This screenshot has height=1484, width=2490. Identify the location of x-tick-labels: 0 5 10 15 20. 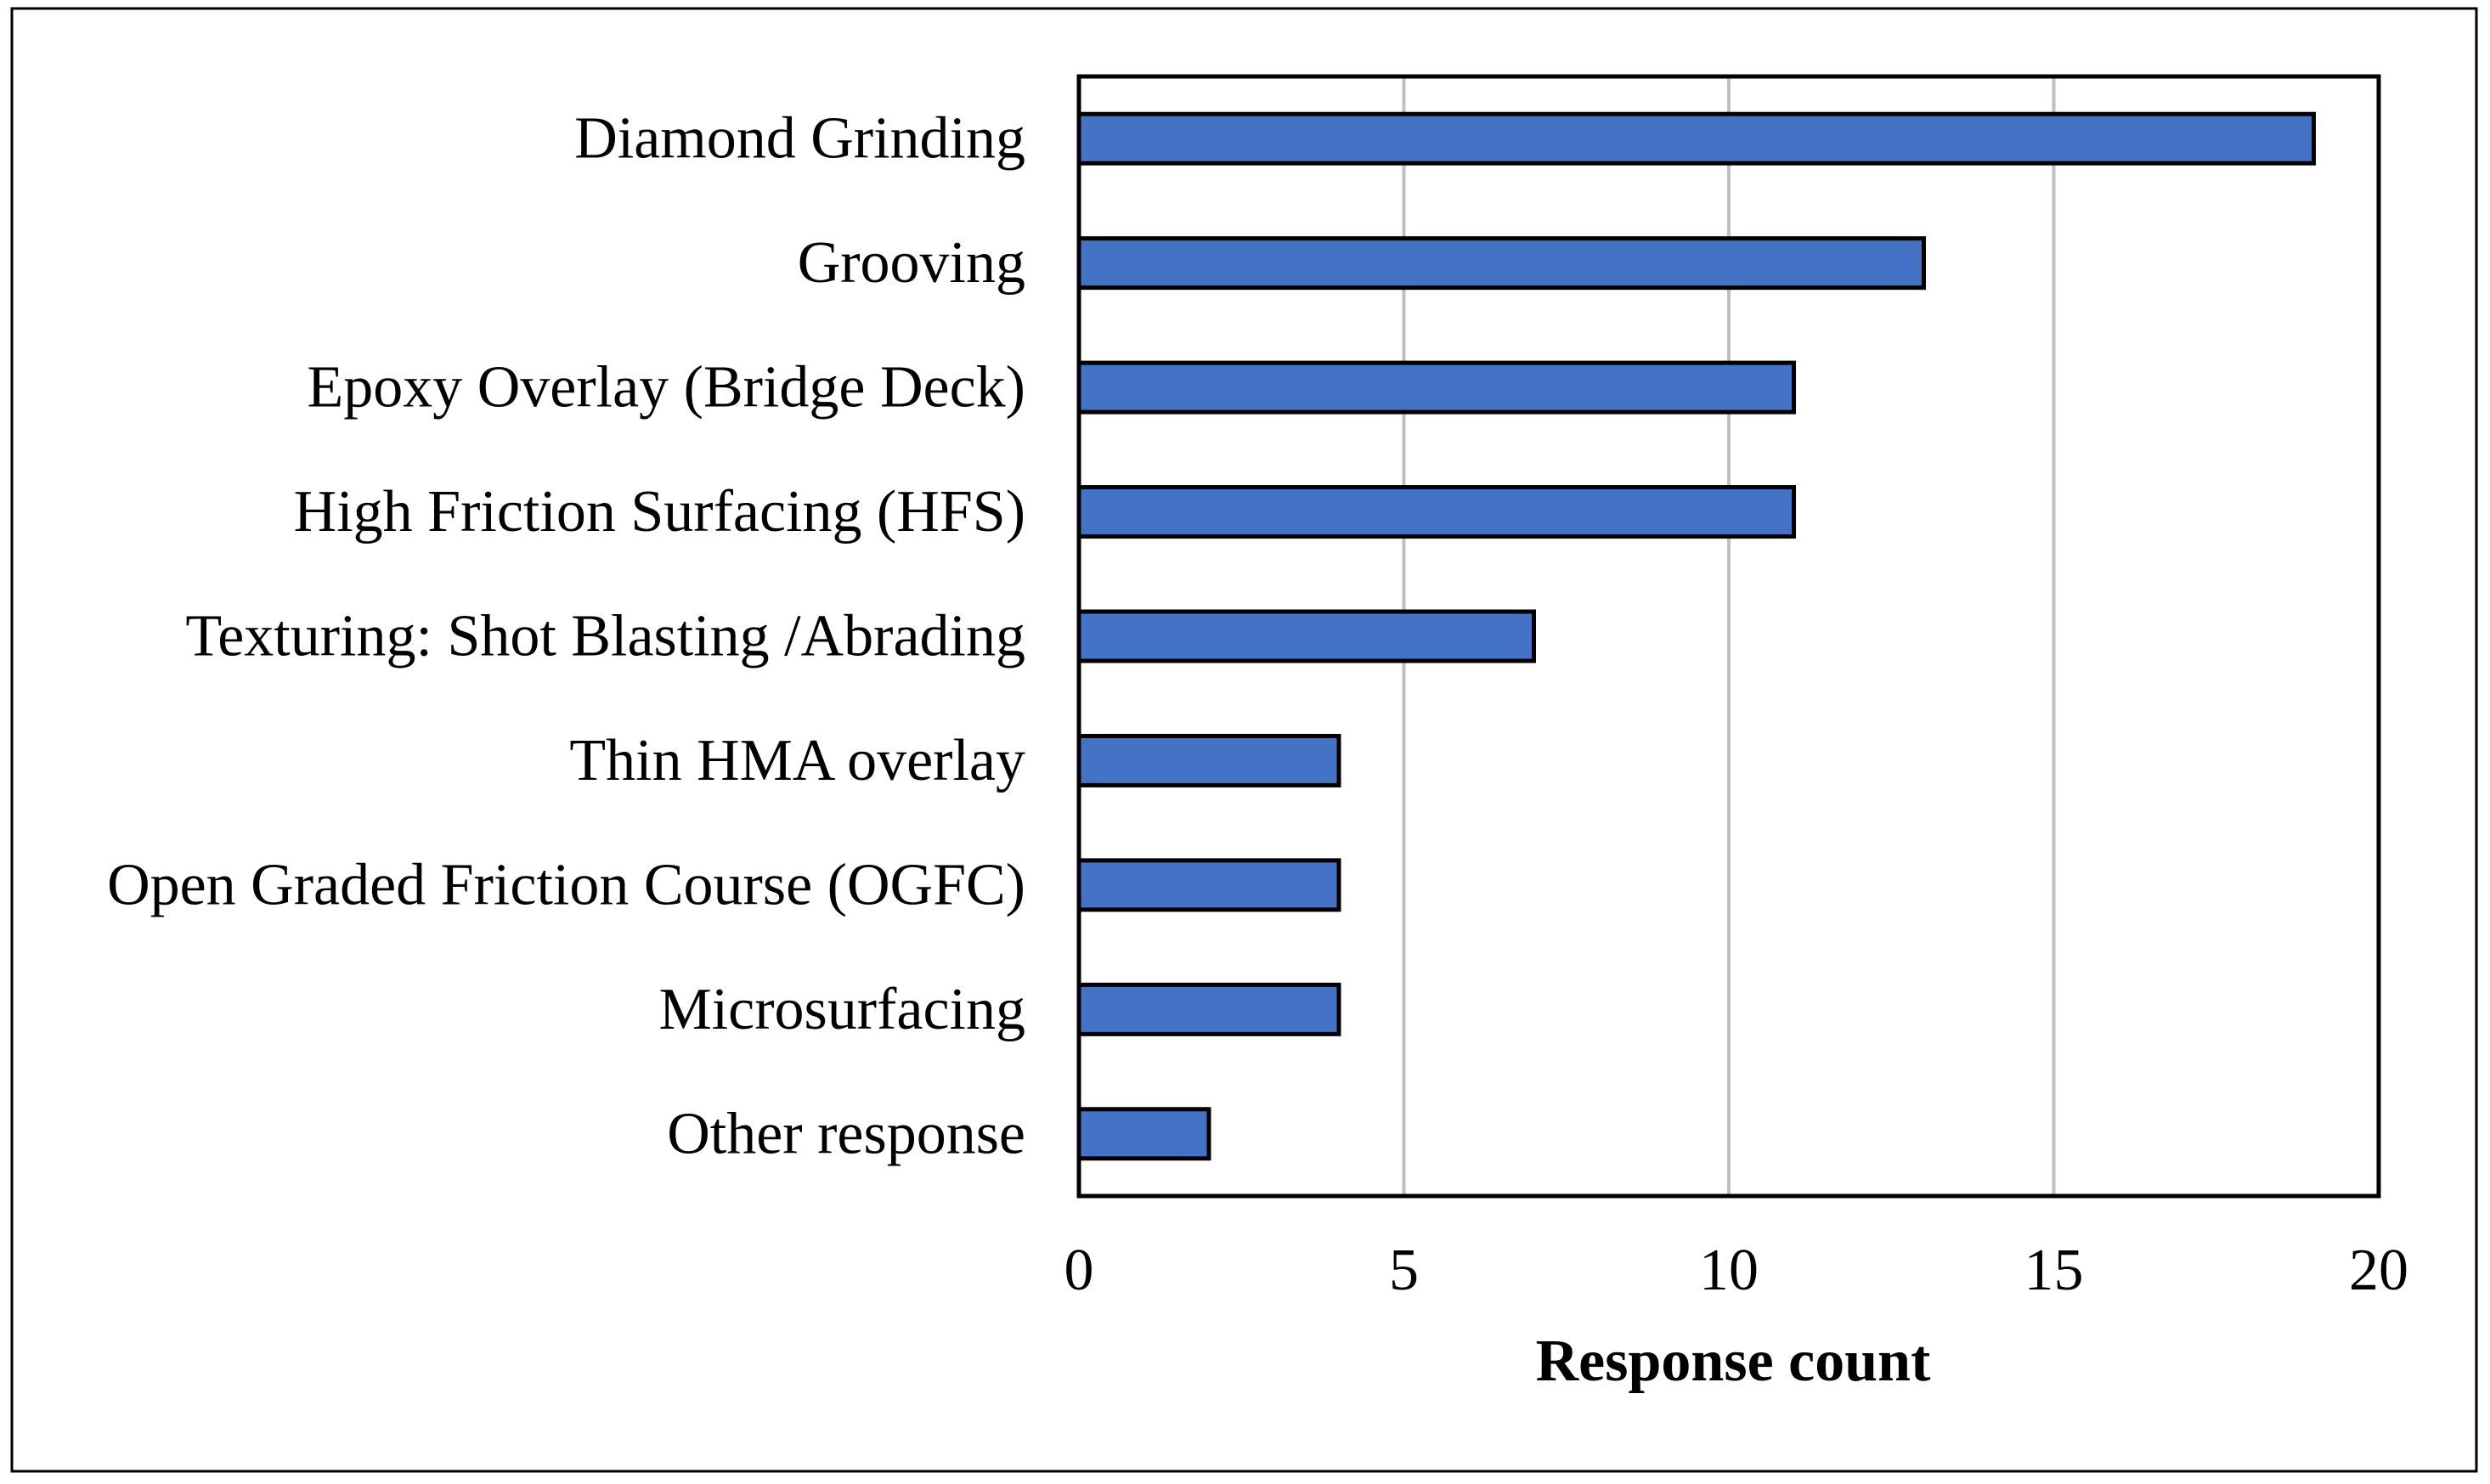
(1736, 1270).